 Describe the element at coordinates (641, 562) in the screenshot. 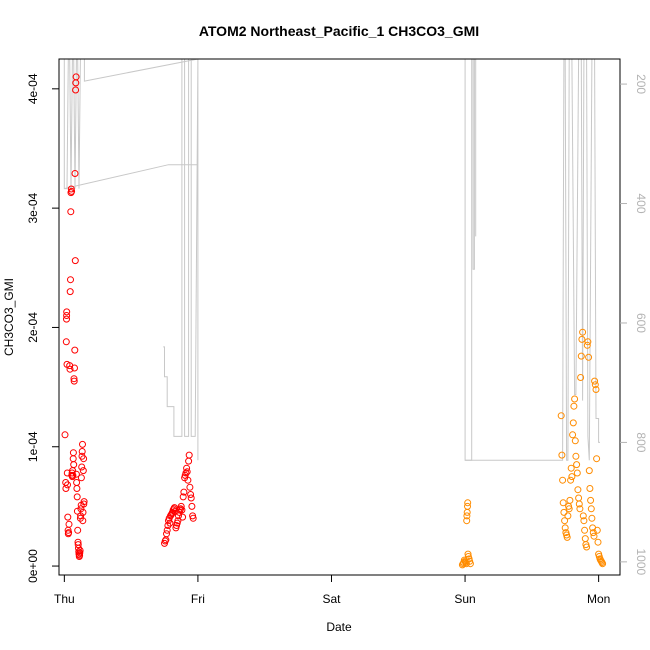

I see `y2-tick-label: 1000` at that location.